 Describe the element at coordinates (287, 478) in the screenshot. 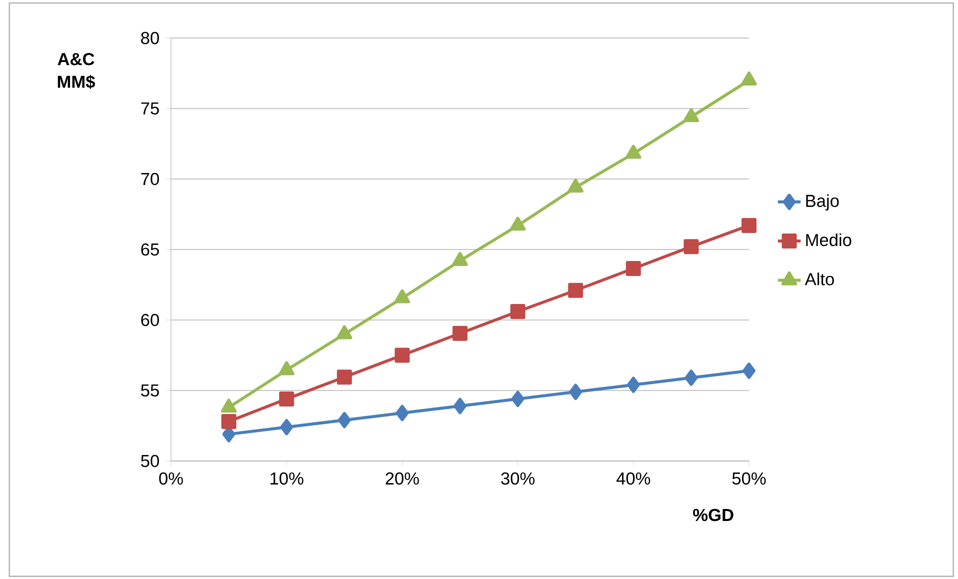

I see `x-tick-label: 10%` at that location.